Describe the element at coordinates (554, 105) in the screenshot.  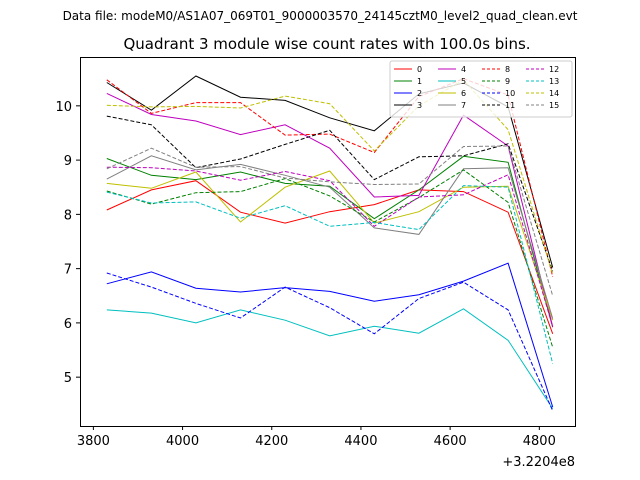
I see `legend-label-15: 15` at that location.